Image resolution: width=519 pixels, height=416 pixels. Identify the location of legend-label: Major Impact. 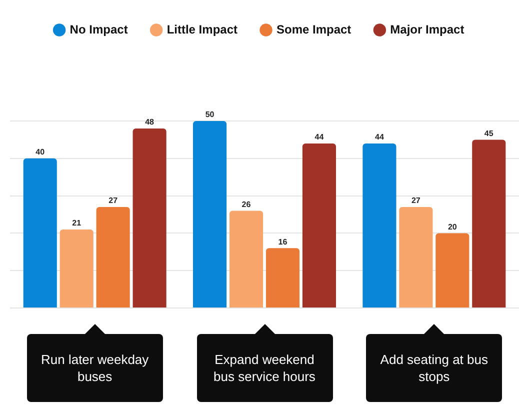
(427, 29).